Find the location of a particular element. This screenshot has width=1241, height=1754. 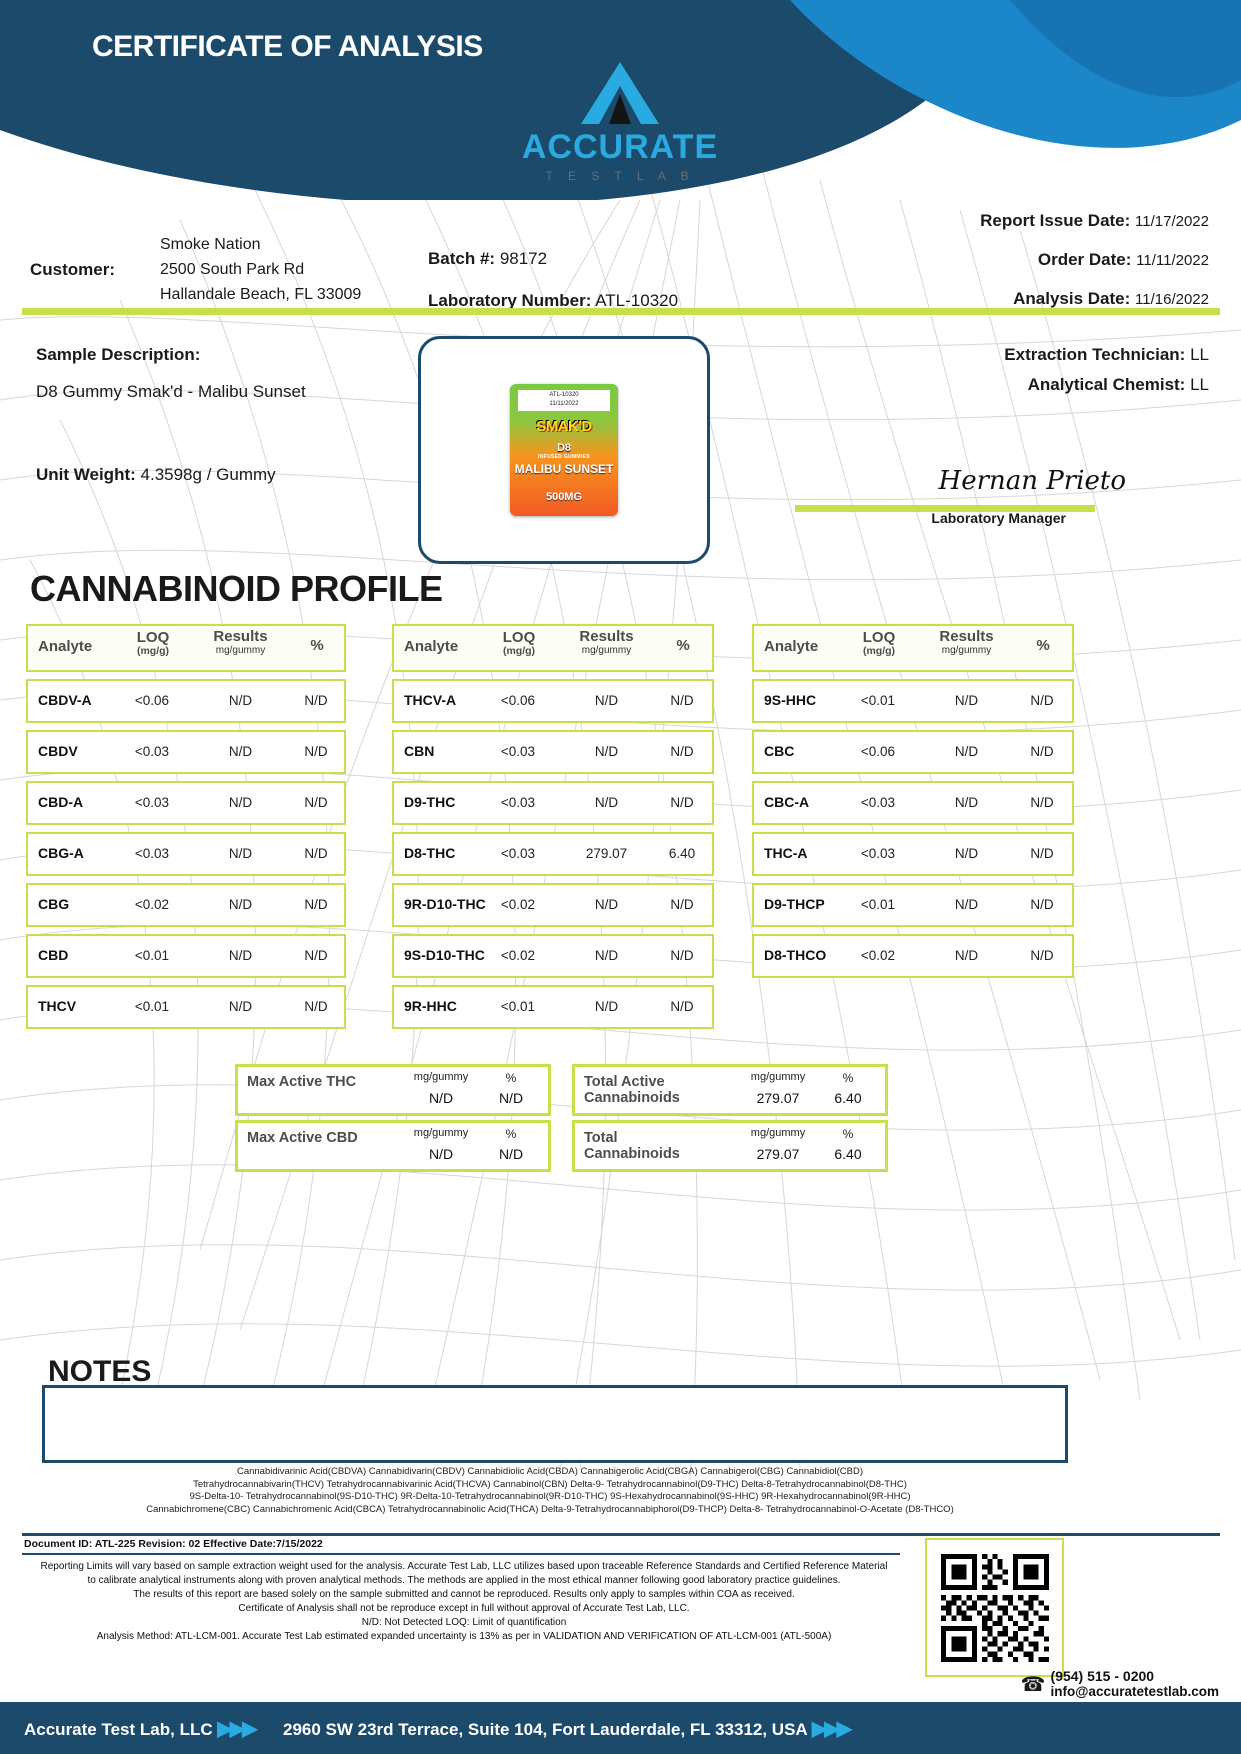

summary-value-mg: N/D is located at coordinates (441, 1154).